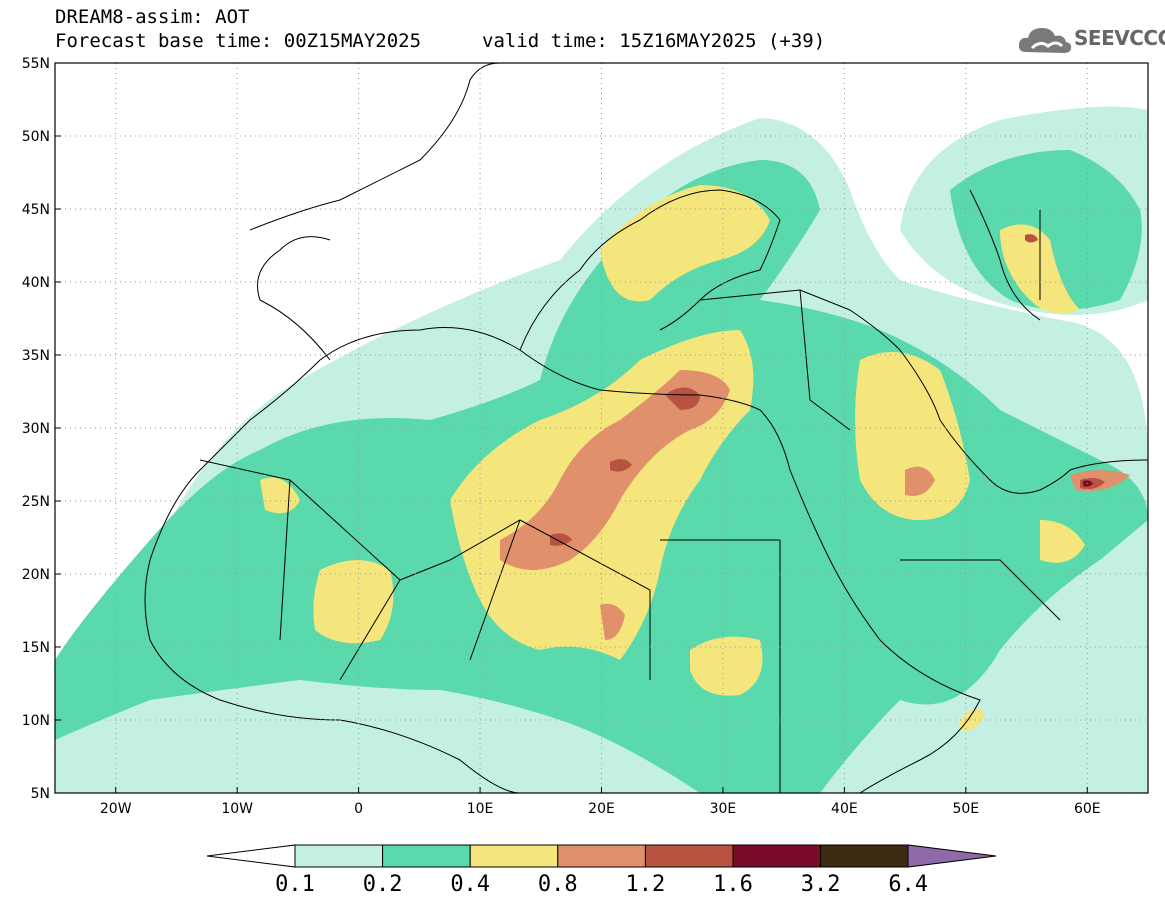  What do you see at coordinates (295, 884) in the screenshot?
I see `colorbar-level-label: 0.1` at bounding box center [295, 884].